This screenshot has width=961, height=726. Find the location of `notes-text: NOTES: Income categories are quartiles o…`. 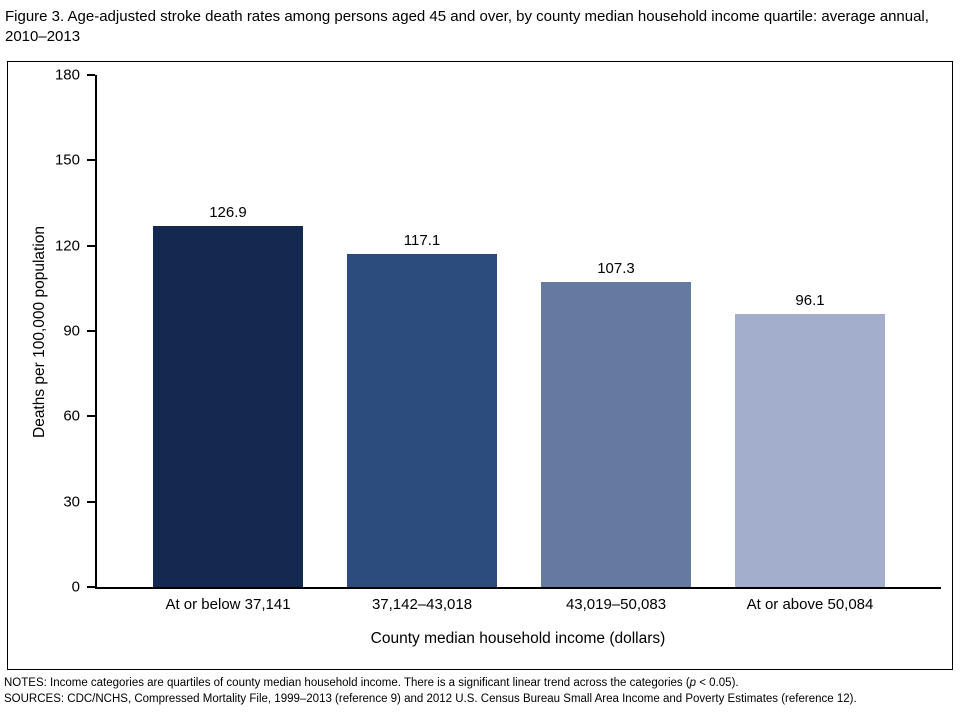

notes-text: NOTES: Income categories are quartiles o… is located at coordinates (347, 683).